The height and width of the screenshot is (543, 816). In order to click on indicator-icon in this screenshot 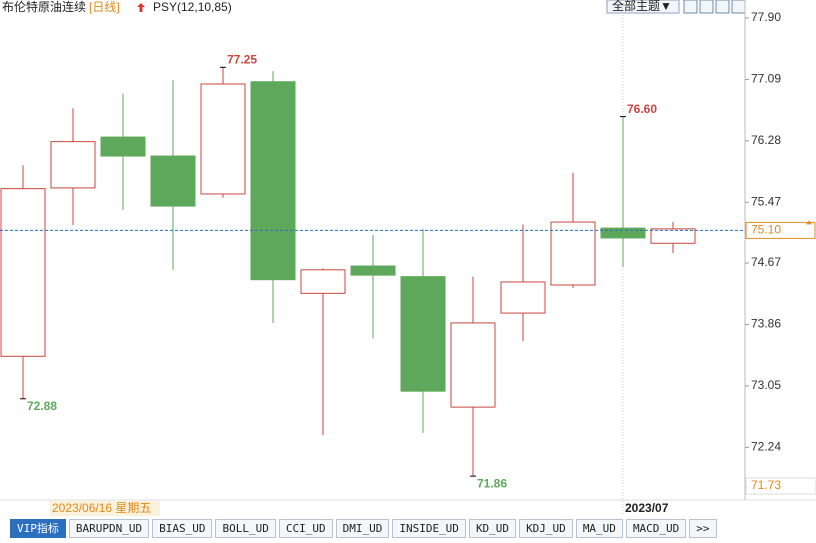, I will do `click(141, 7)`.